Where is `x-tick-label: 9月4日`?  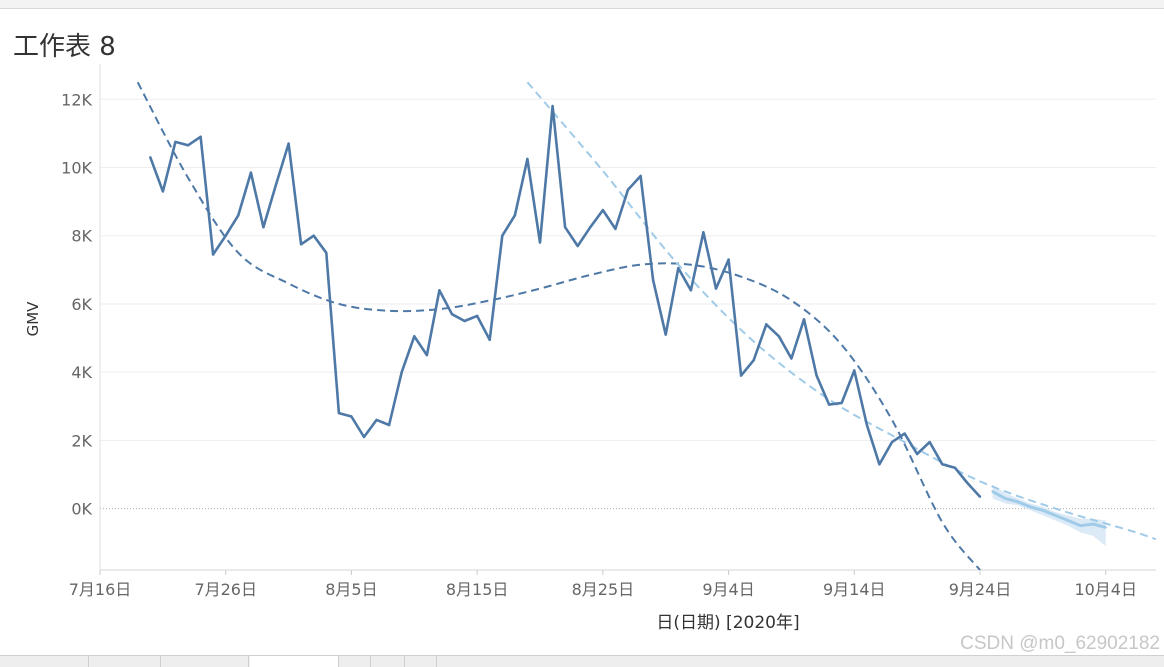 x-tick-label: 9月4日 is located at coordinates (728, 589).